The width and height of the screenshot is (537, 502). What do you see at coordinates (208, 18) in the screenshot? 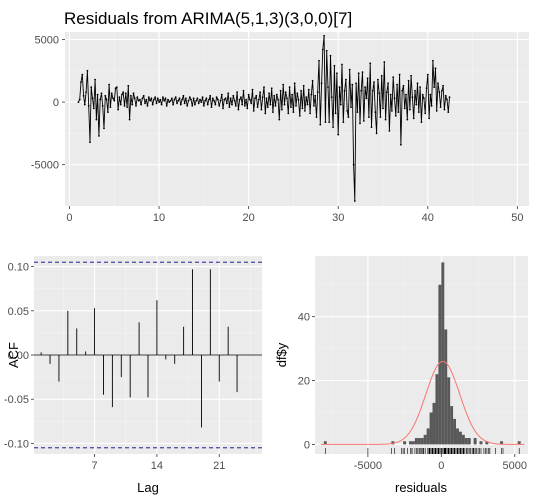
I see `chart-title: Residuals from ARIMA(5,1,3)(3,0,0)[7]` at bounding box center [208, 18].